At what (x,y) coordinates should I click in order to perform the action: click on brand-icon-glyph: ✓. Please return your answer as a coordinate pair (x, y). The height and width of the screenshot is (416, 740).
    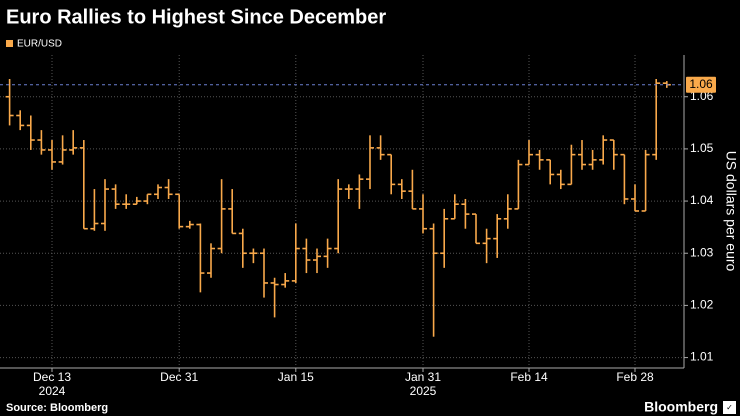
    Looking at the image, I should click on (729, 407).